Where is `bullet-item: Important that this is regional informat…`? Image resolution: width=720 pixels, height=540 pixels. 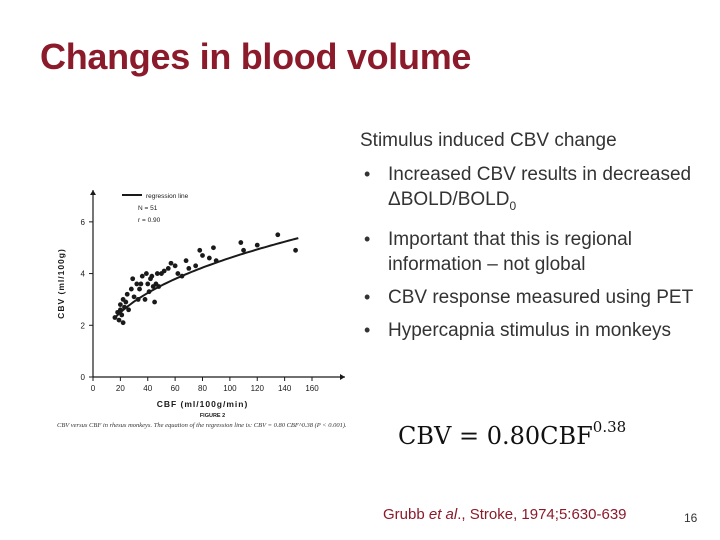 bullet-item: Important that this is regional informat… is located at coordinates (530, 252).